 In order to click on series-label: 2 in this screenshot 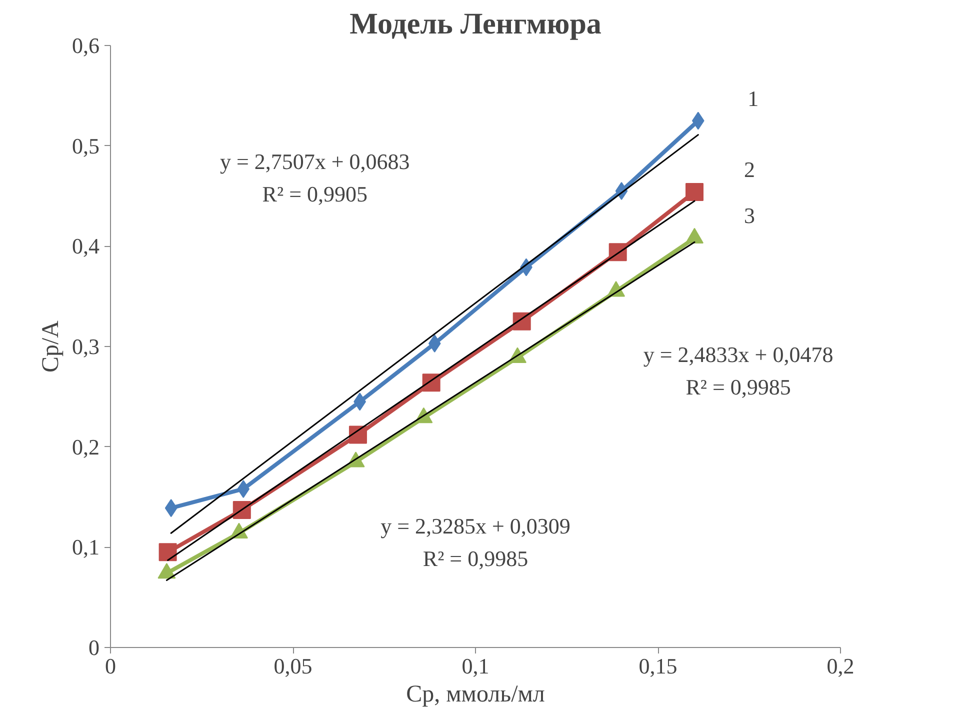, I will do `click(749, 169)`.